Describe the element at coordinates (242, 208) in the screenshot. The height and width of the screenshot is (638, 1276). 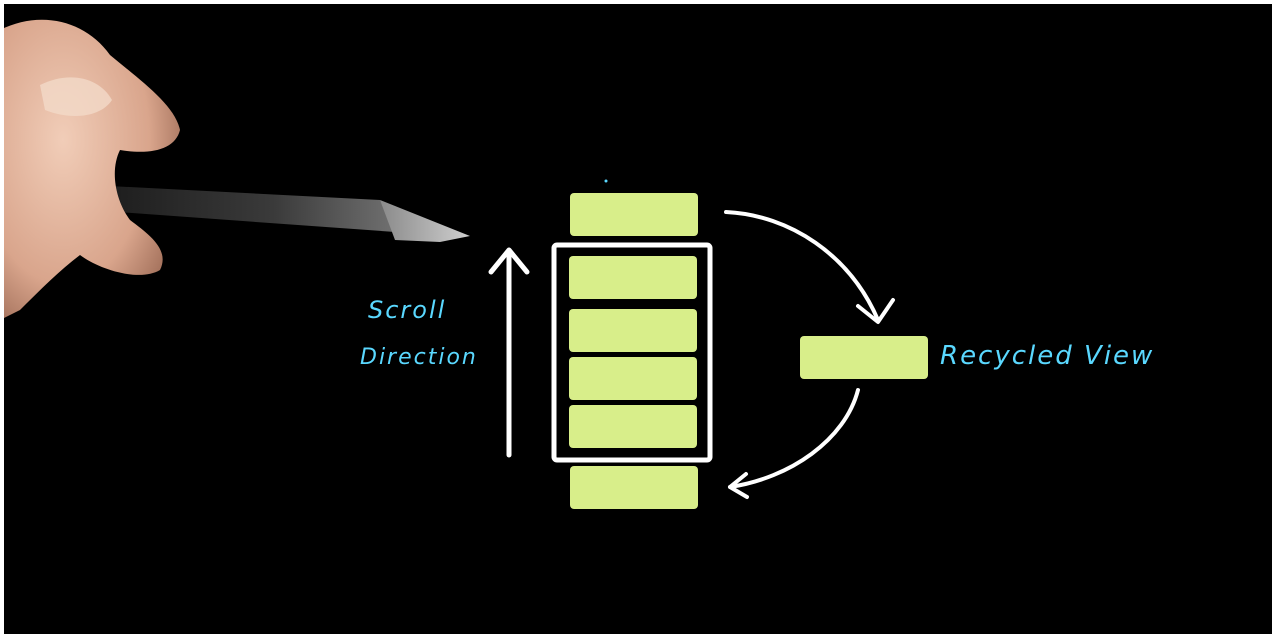
I see `pen-body` at that location.